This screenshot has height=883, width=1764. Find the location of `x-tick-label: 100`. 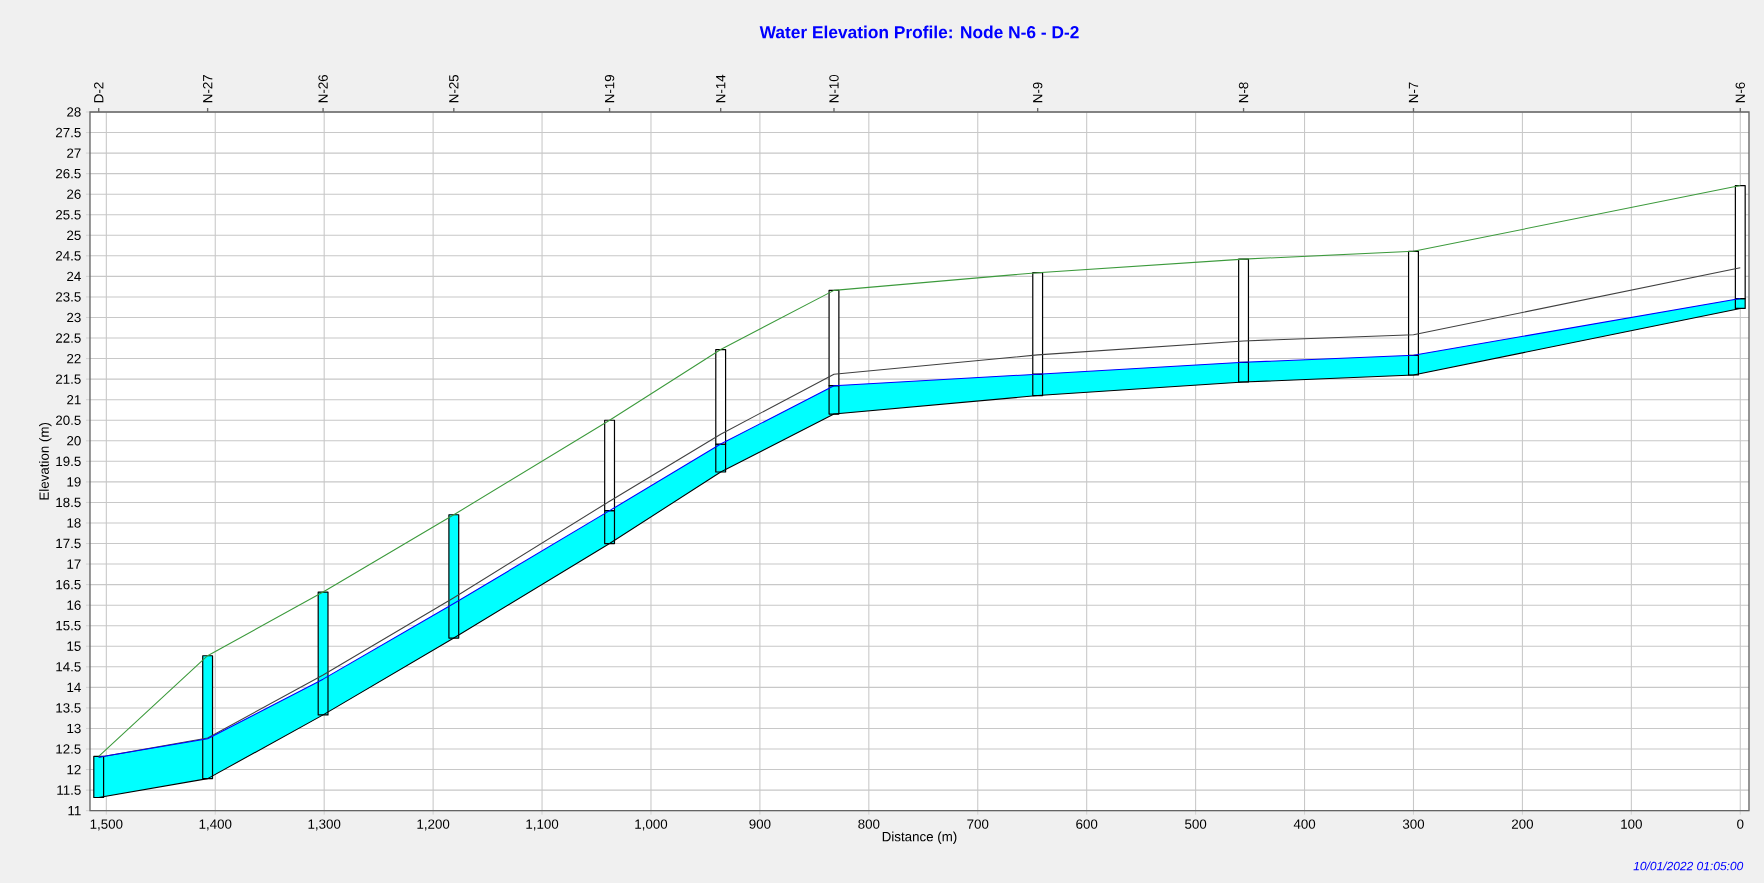

x-tick-label: 100 is located at coordinates (1631, 824).